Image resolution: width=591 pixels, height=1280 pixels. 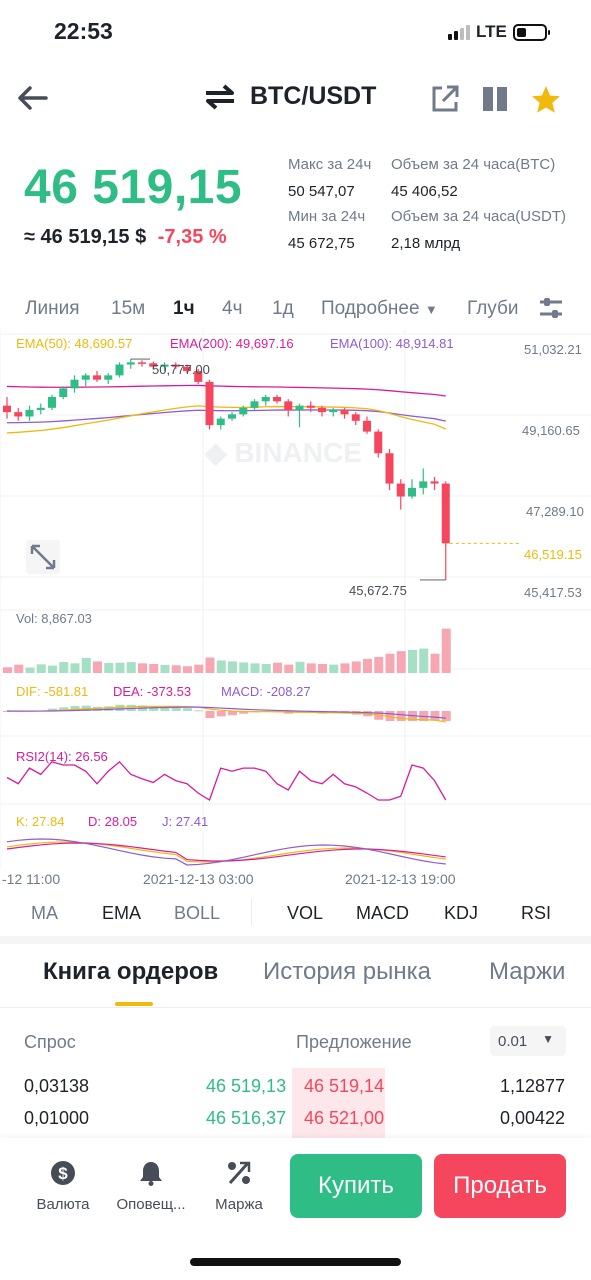 What do you see at coordinates (128, 308) in the screenshot?
I see `tf-15m: 15м` at bounding box center [128, 308].